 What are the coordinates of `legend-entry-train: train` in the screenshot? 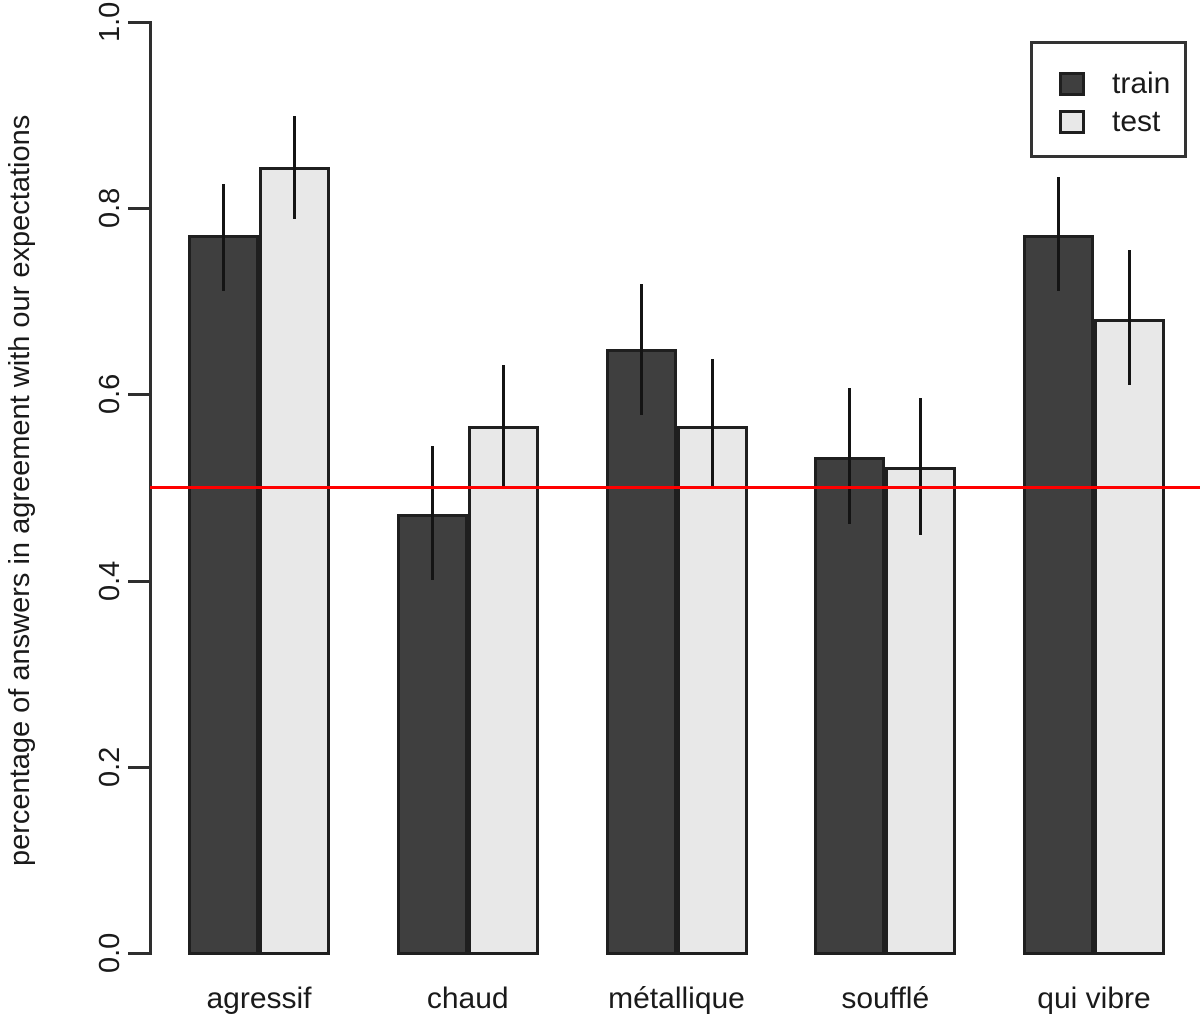 It's located at (1115, 83).